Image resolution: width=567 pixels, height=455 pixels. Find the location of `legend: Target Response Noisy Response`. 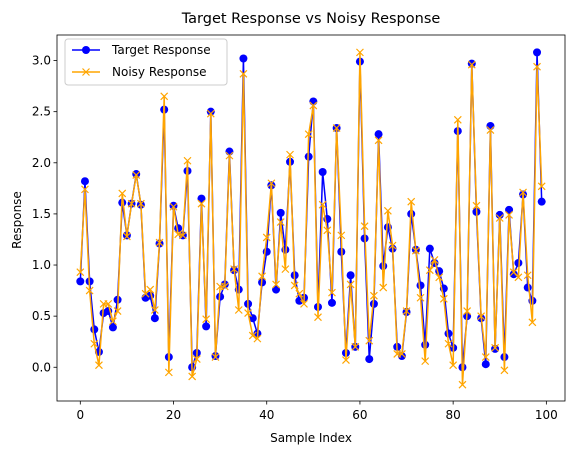

legend: Target Response Noisy Response is located at coordinates (146, 62).